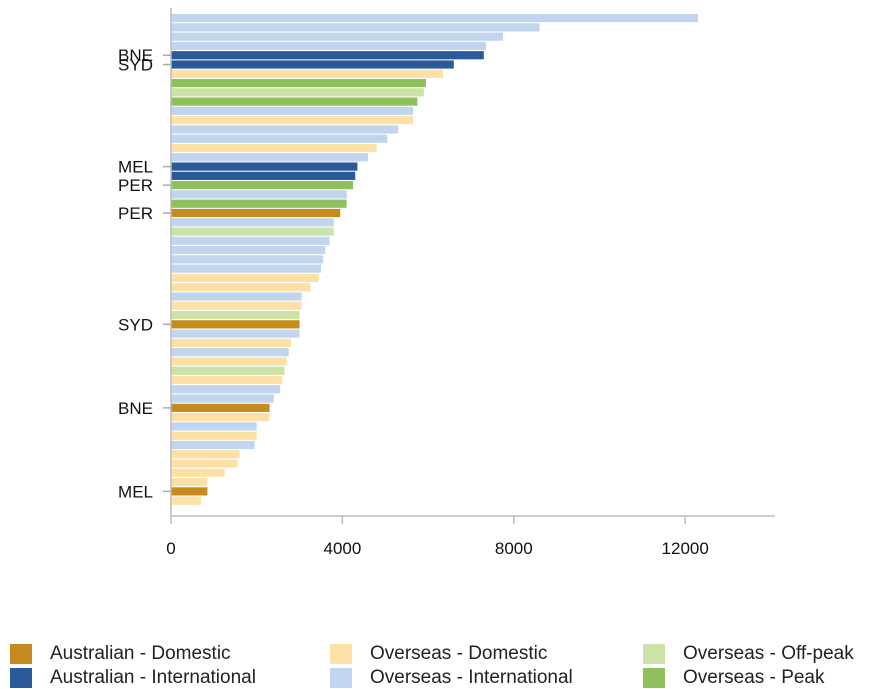 The image size is (894, 689). I want to click on x-tick-label: 8000, so click(514, 548).